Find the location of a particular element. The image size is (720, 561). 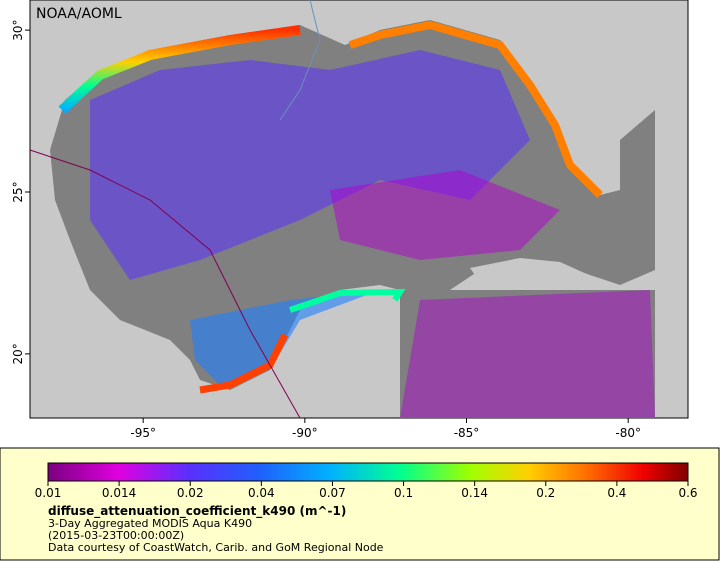

colorbar-tick-label: 0.4 is located at coordinates (616, 493).